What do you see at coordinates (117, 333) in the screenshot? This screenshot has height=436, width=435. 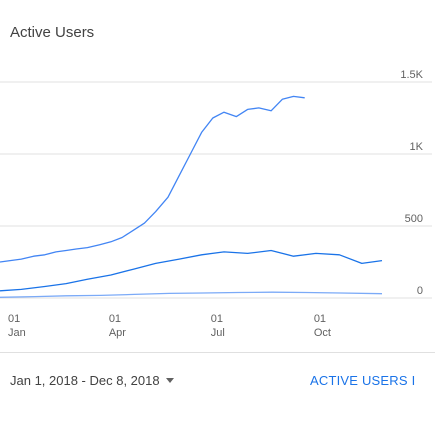 I see `x-tick-month-label: Apr` at bounding box center [117, 333].